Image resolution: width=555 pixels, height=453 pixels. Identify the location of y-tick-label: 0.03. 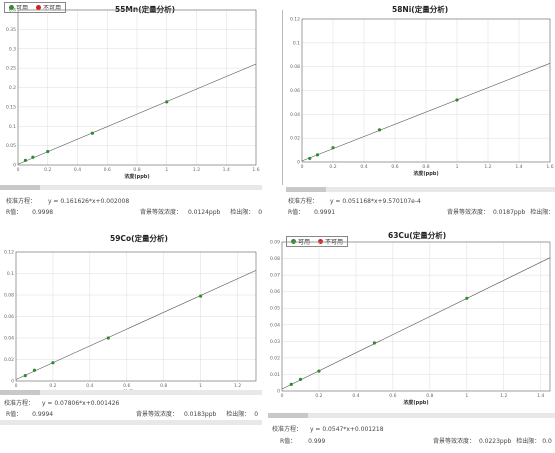
(275, 342).